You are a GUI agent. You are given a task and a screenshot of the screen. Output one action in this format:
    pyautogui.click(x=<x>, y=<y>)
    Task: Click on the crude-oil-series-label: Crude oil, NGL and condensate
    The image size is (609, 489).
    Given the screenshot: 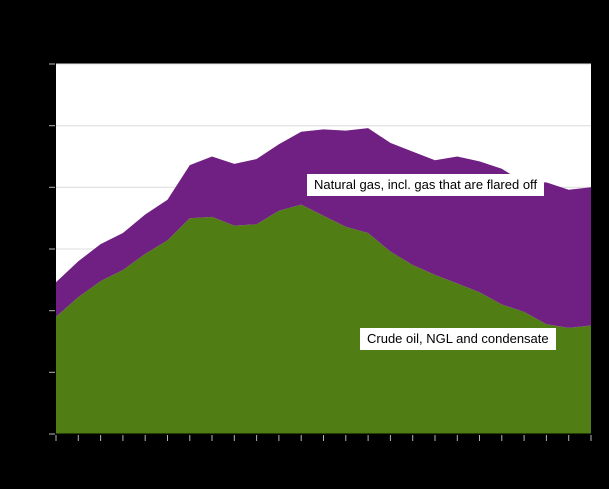 What is the action you would take?
    pyautogui.click(x=458, y=339)
    